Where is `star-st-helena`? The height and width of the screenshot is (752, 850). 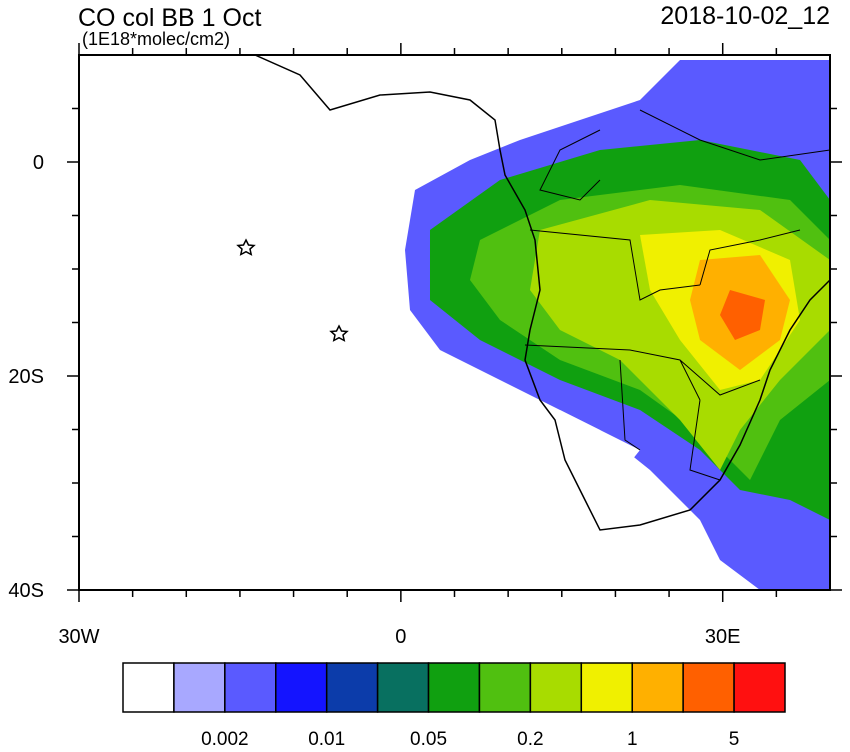 star-st-helena is located at coordinates (339, 333).